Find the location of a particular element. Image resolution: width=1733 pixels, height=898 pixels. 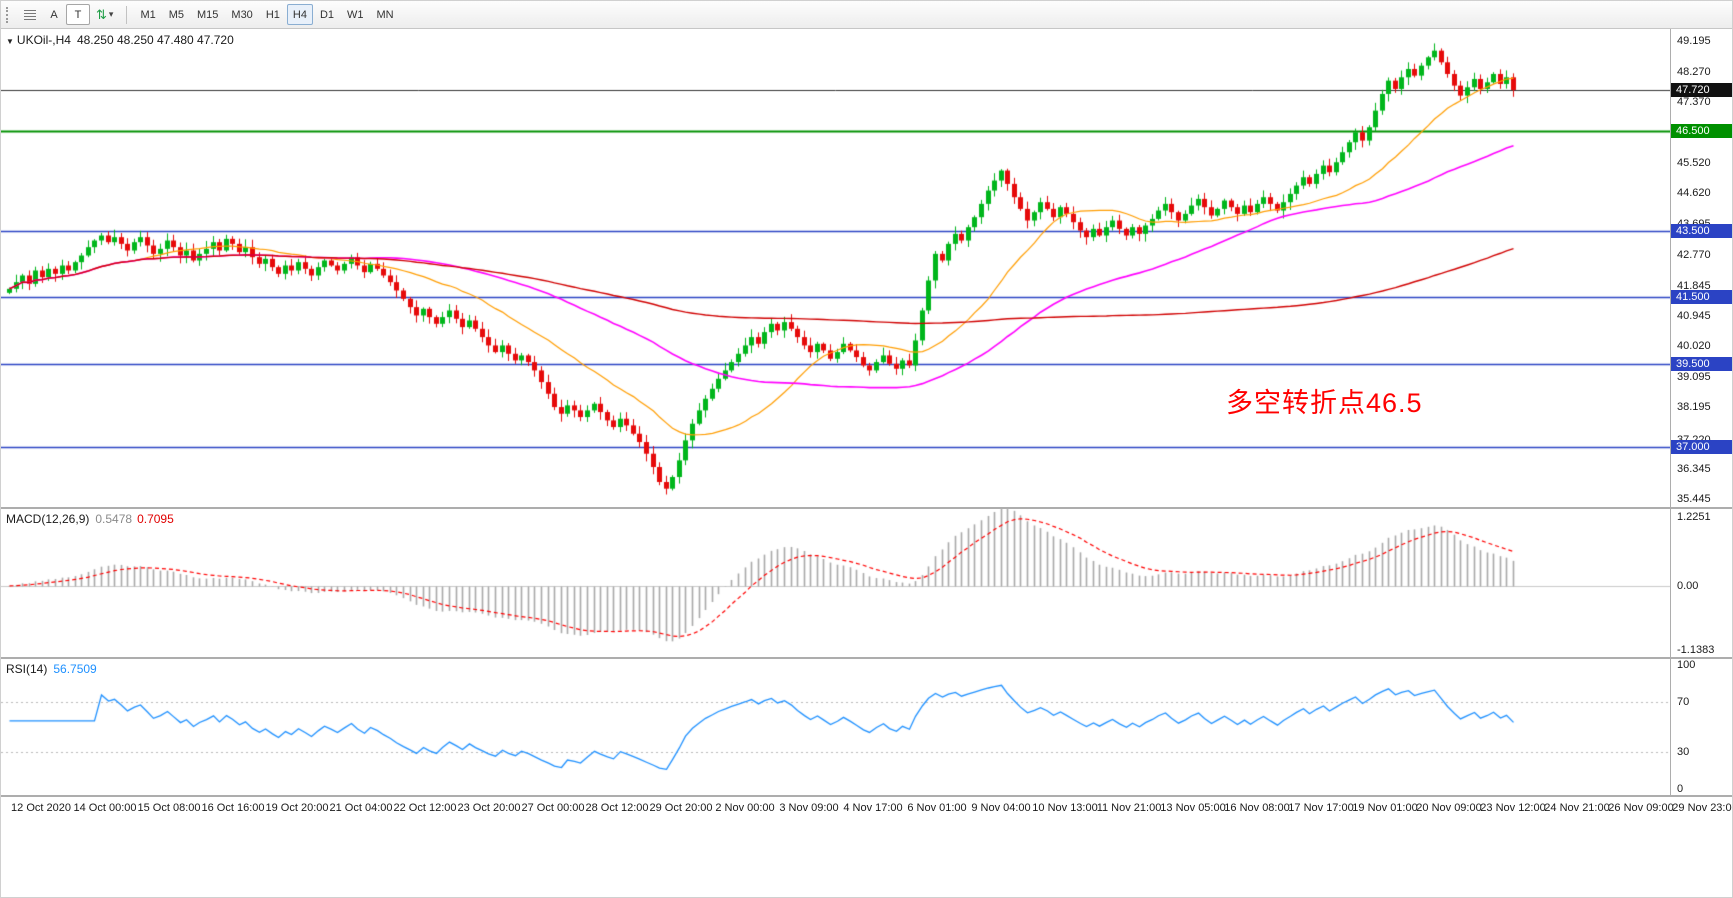

time-axis-label: 16 Oct 16:00 is located at coordinates (233, 808).